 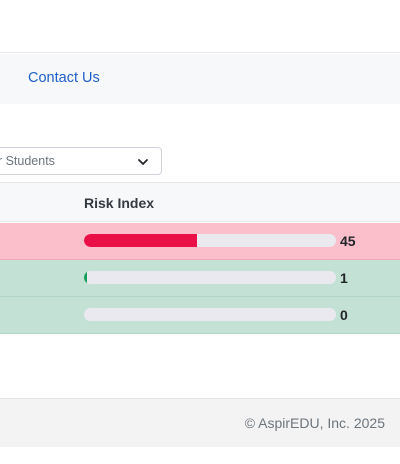 I want to click on risk-index-value: 0, so click(x=344, y=315).